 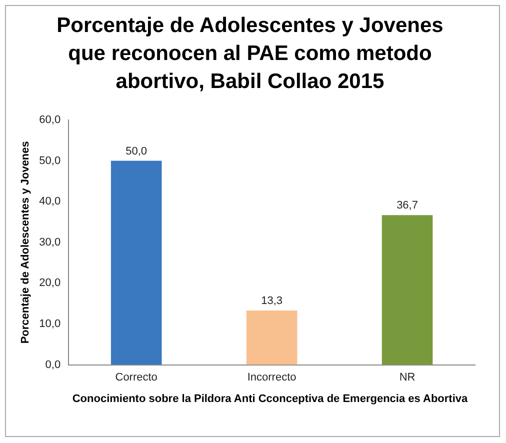 I want to click on data-label: 36,7, so click(x=407, y=206).